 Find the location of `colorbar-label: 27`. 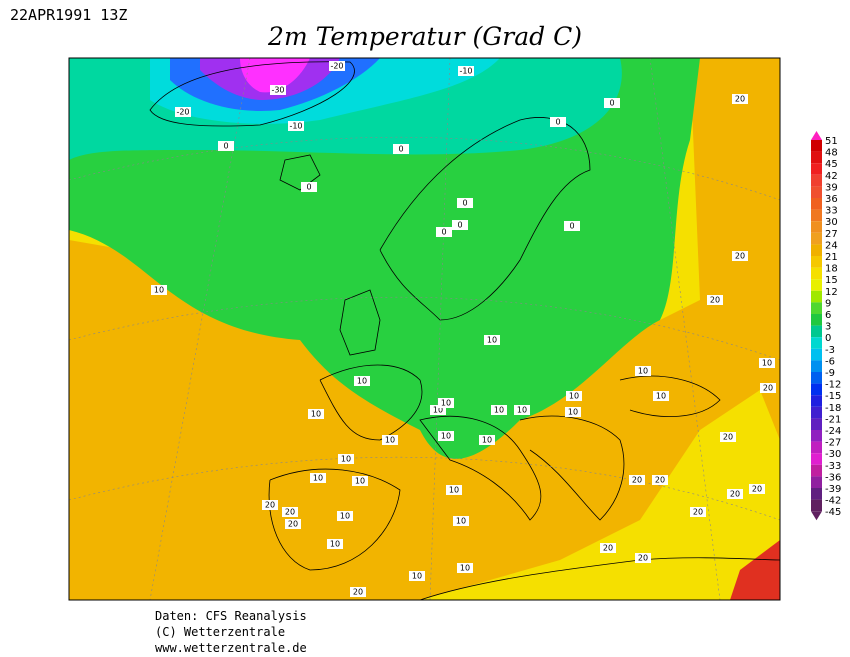

colorbar-label: 27 is located at coordinates (831, 234).